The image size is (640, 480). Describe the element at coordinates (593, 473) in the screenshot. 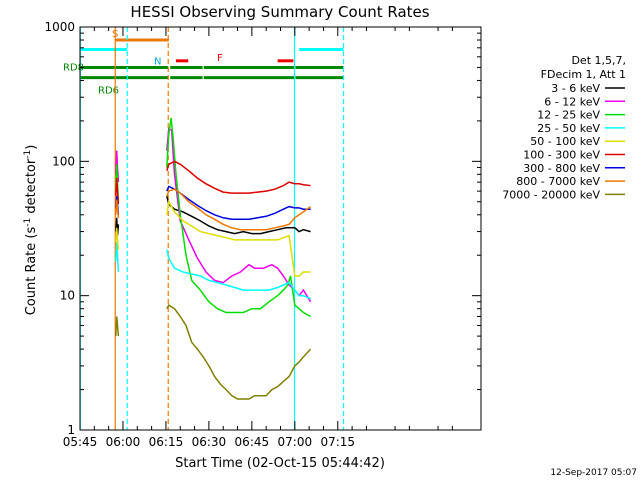

I see `footer-date: 12-Sep-2017 05:07` at that location.